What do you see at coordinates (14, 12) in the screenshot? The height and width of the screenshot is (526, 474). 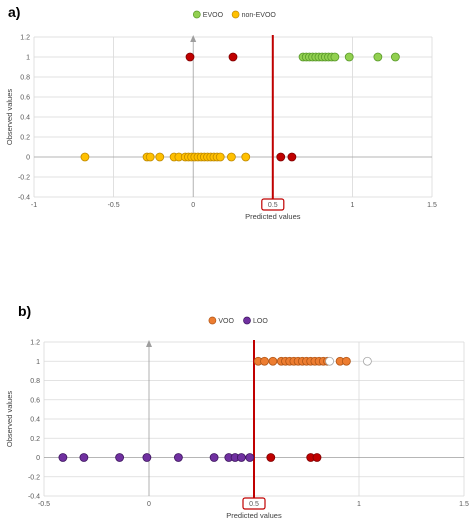 I see `panel-label: a)` at bounding box center [14, 12].